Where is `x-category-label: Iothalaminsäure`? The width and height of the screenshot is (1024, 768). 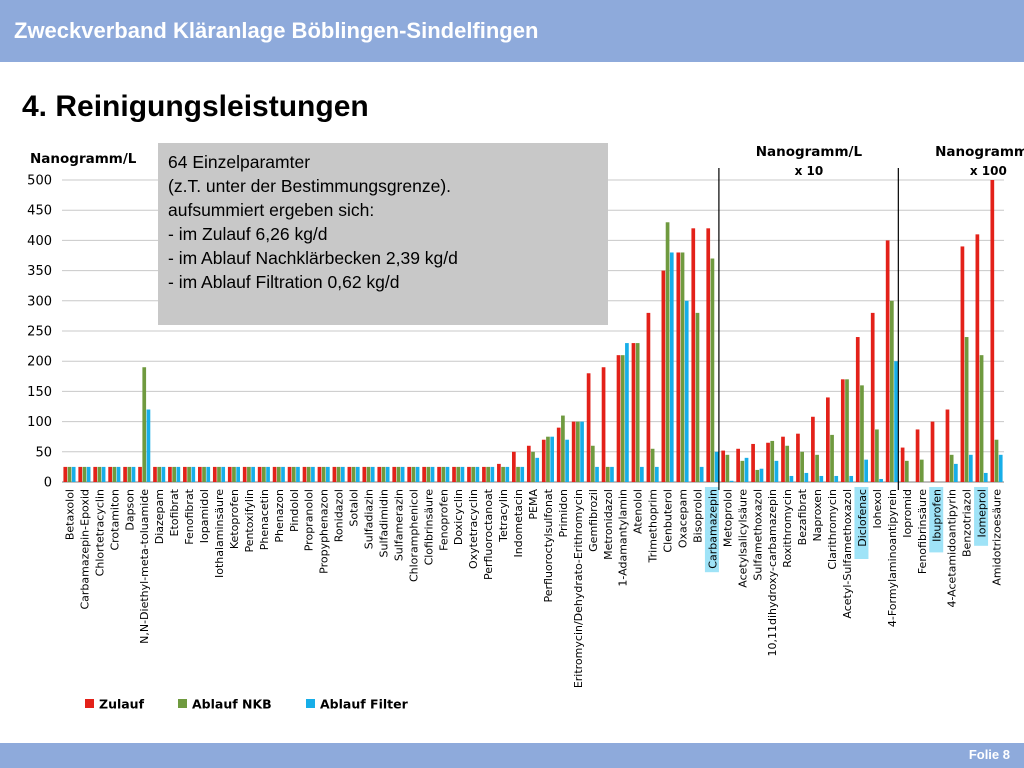 x-category-label: Iothalaminsäure is located at coordinates (219, 533).